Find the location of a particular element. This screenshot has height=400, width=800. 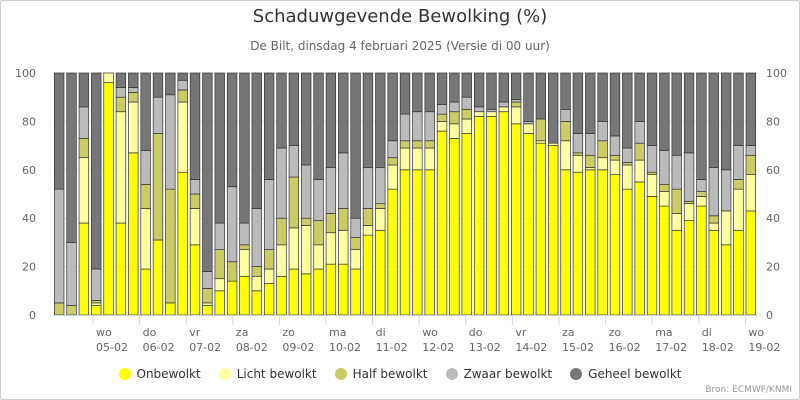

legend-label: Geheel bewolkt is located at coordinates (635, 374).